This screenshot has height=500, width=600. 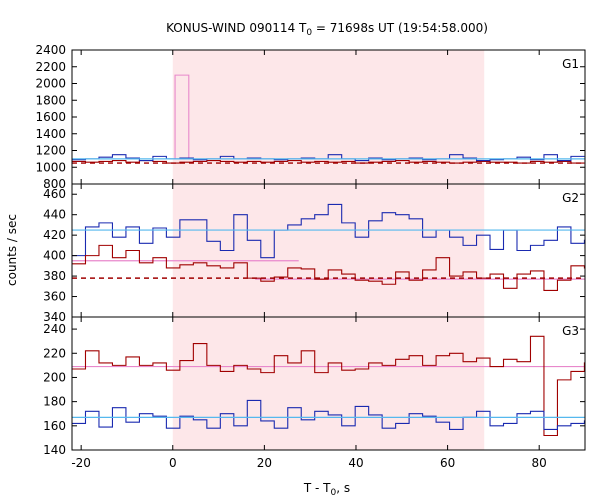 What do you see at coordinates (54, 256) in the screenshot?
I see `y-tick-label: 400` at bounding box center [54, 256].